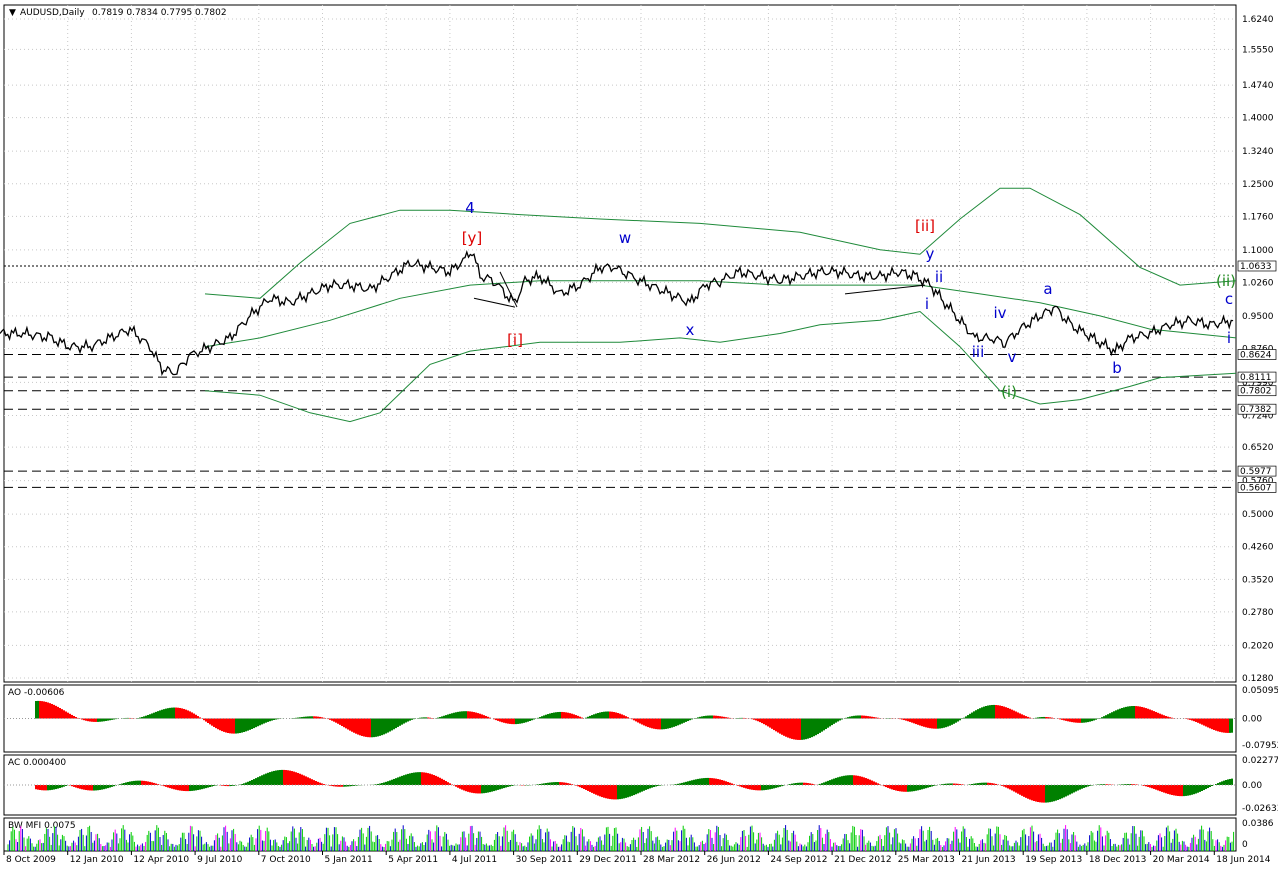 This screenshot has width=1278, height=875. I want to click on y-tick-label: 0.6520, so click(1258, 448).